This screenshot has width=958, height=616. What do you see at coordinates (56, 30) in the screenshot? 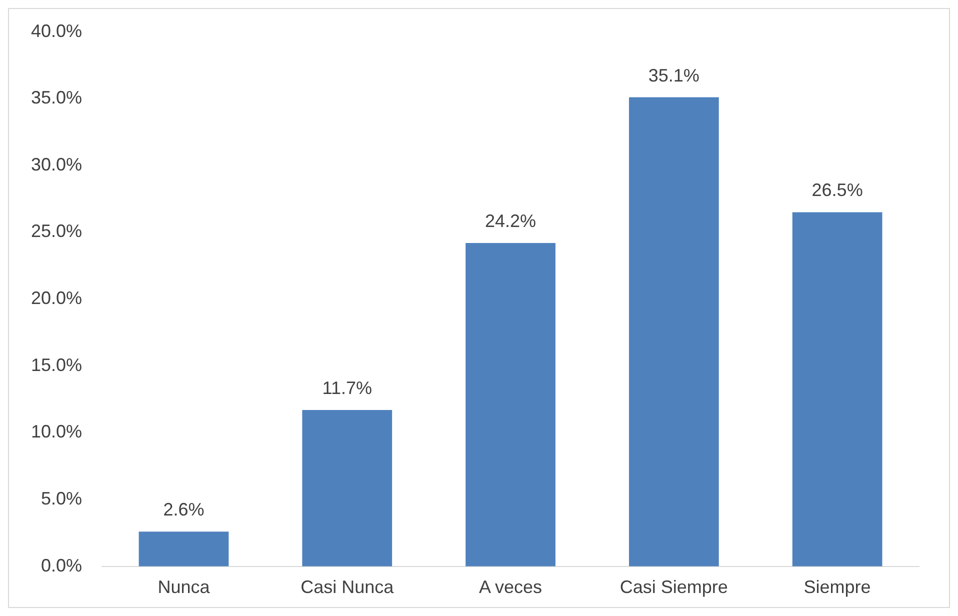
I see `y-tick-label: 40.0%` at bounding box center [56, 30].